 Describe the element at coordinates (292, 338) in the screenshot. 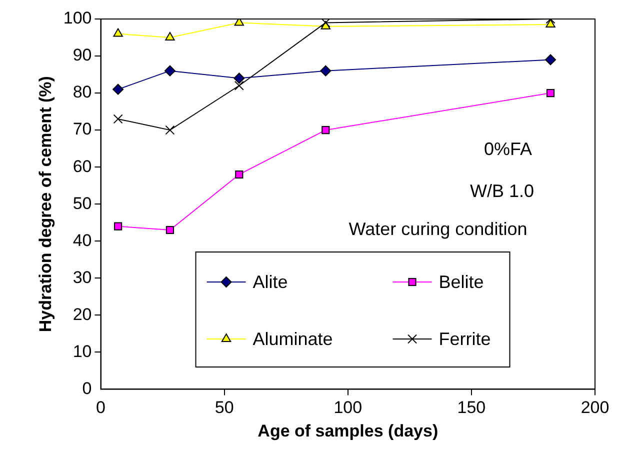

I see `legend-label: Aluminate` at that location.